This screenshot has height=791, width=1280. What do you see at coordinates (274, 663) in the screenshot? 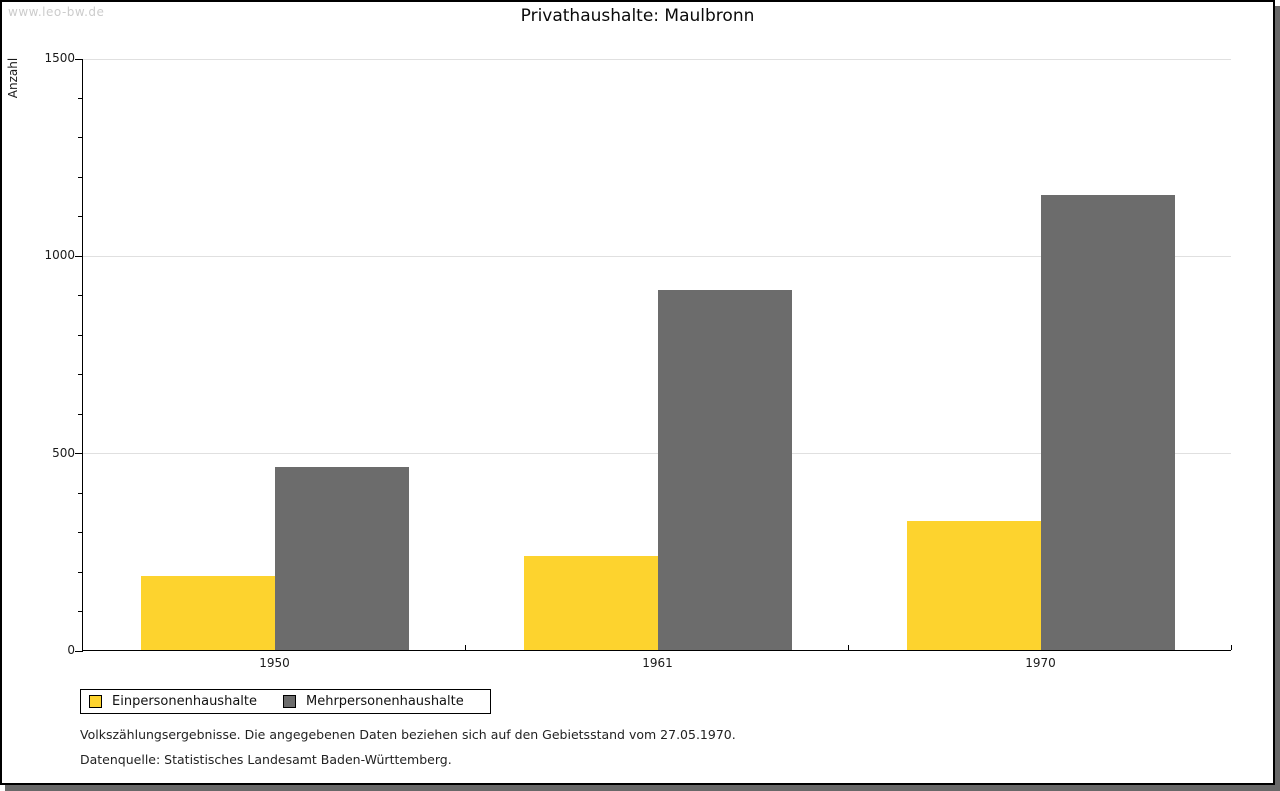
I see `x-tick-label-1950: 1950` at bounding box center [274, 663].